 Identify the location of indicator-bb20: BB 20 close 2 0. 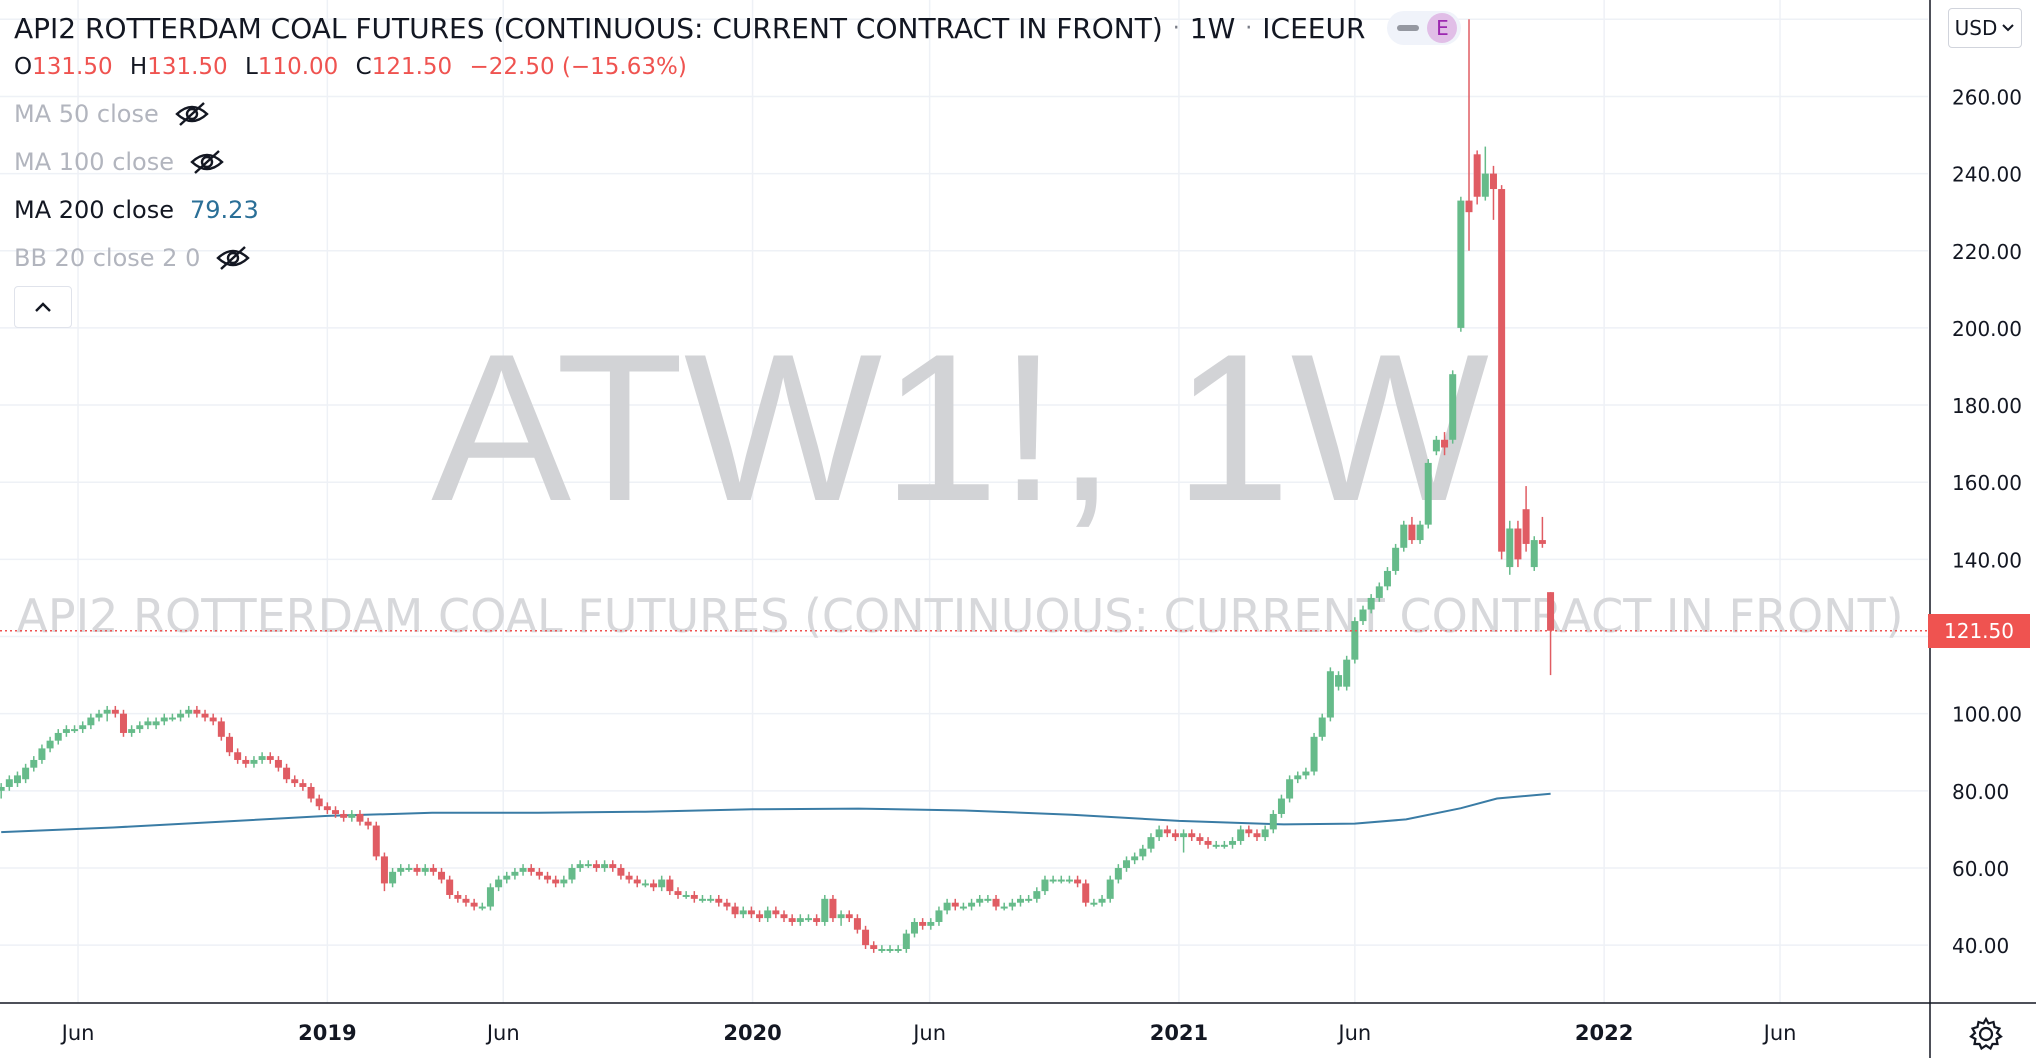
(132, 258).